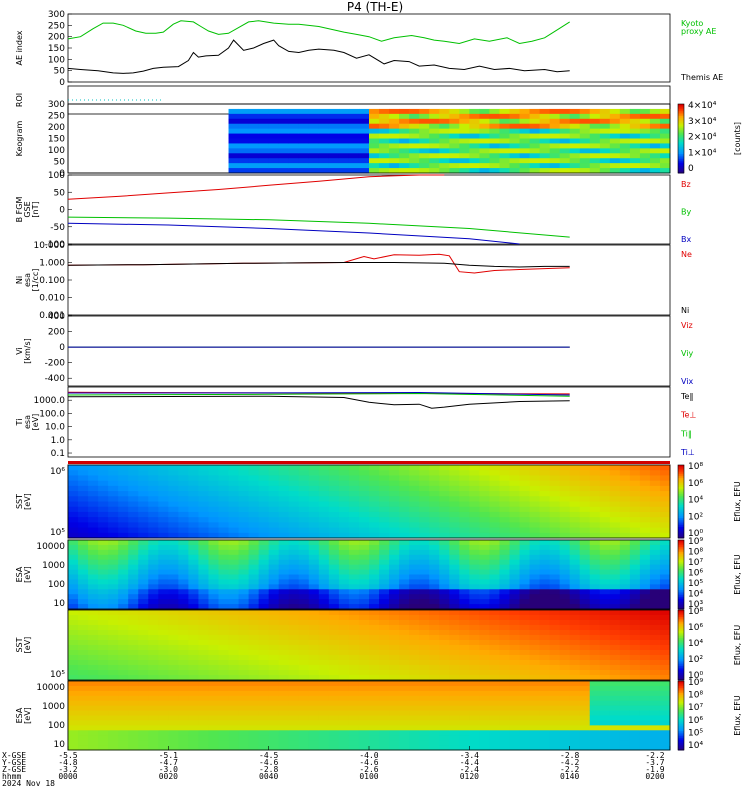  I want to click on panel-frame, so click(369, 351).